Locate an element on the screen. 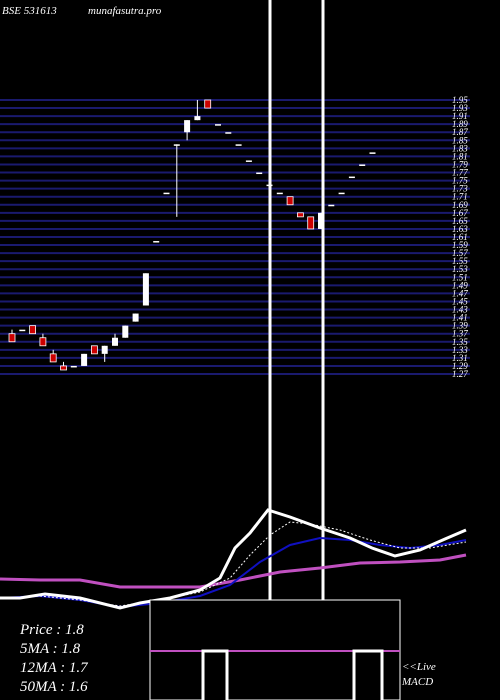 Image resolution: width=500 pixels, height=700 pixels. price-tick-label: 1.79 is located at coordinates (460, 164).